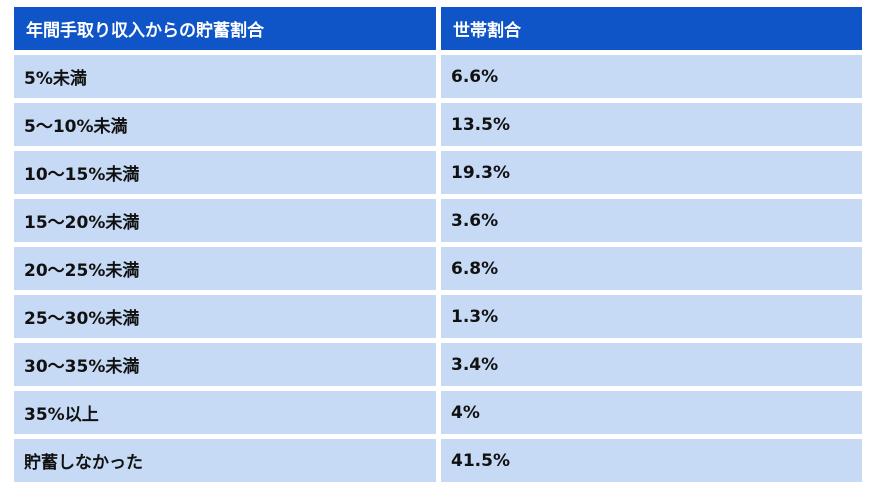  I want to click on row-label: 20～25%未満, so click(225, 268).